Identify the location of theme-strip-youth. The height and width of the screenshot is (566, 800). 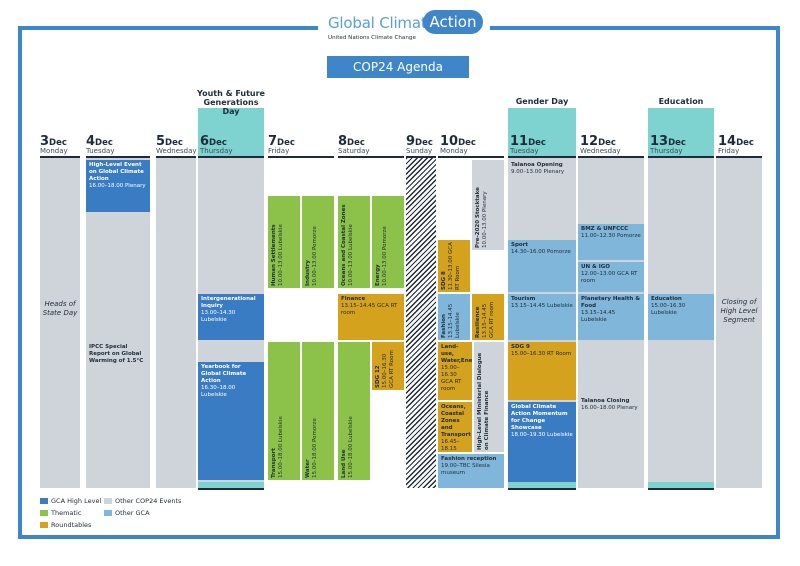
(231, 485).